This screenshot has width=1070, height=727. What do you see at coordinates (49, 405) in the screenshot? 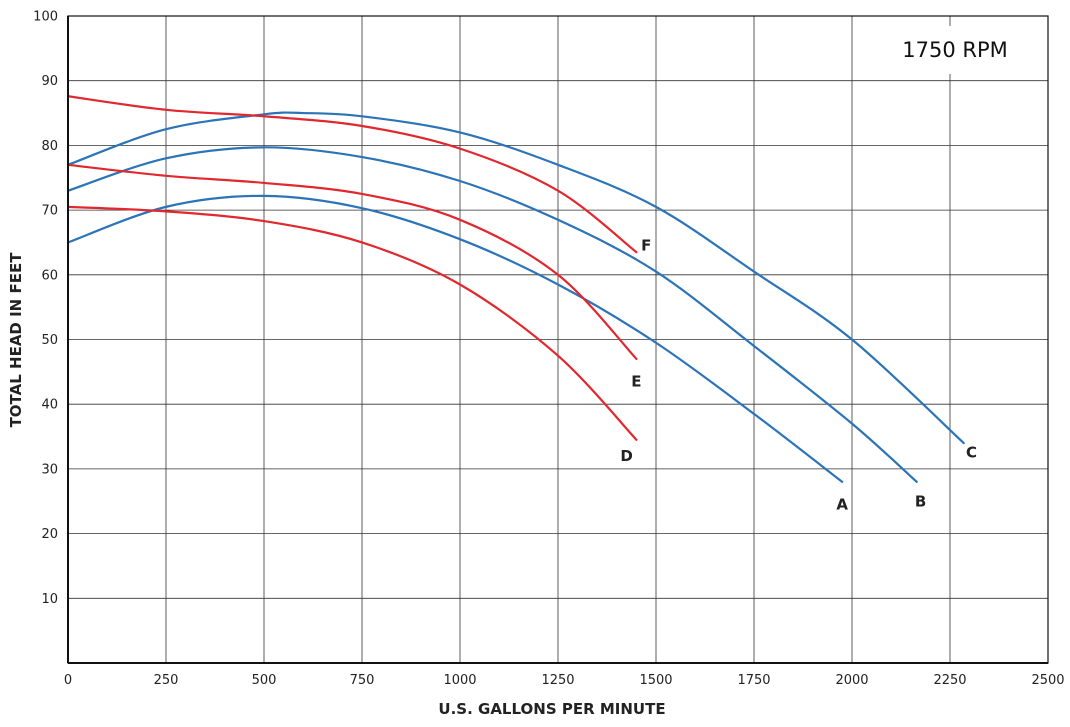
I see `y-tick-label: 40` at bounding box center [49, 405].